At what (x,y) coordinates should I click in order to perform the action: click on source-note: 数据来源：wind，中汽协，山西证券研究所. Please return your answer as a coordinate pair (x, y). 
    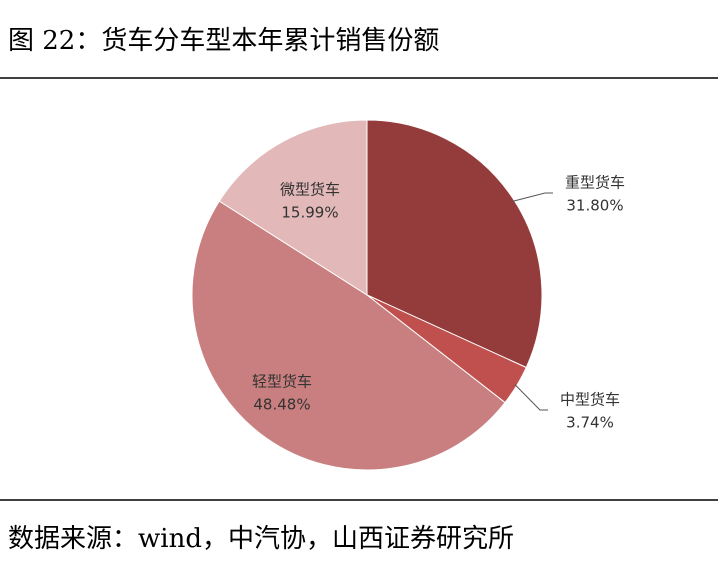
    Looking at the image, I should click on (261, 539).